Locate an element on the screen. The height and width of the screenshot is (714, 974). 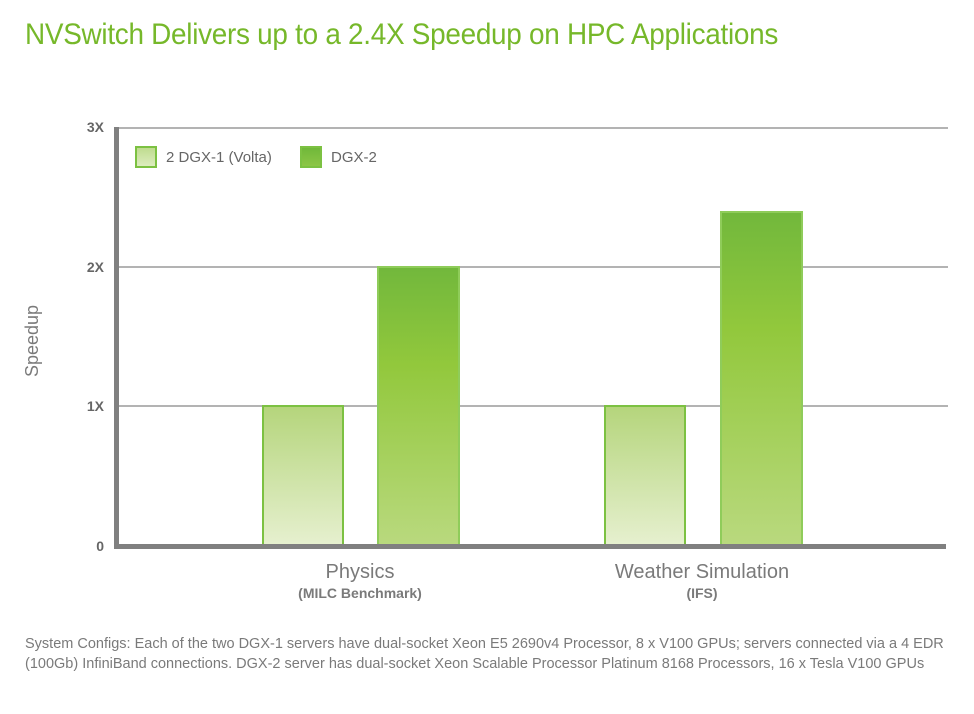
x-axis is located at coordinates (530, 546).